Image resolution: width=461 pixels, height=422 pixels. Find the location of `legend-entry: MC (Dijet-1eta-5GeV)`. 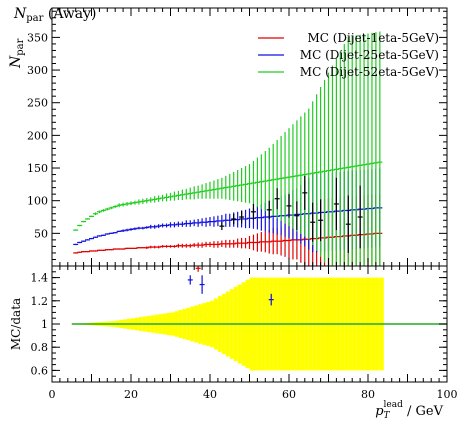

legend-entry: MC (Dijet-1eta-5GeV) is located at coordinates (348, 38).